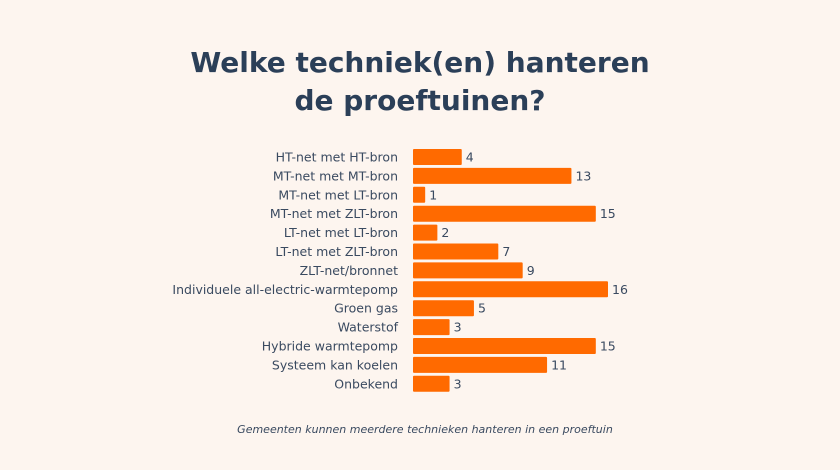 The image size is (840, 470). What do you see at coordinates (338, 194) in the screenshot?
I see `category-label: MT-net met LT-bron` at bounding box center [338, 194].